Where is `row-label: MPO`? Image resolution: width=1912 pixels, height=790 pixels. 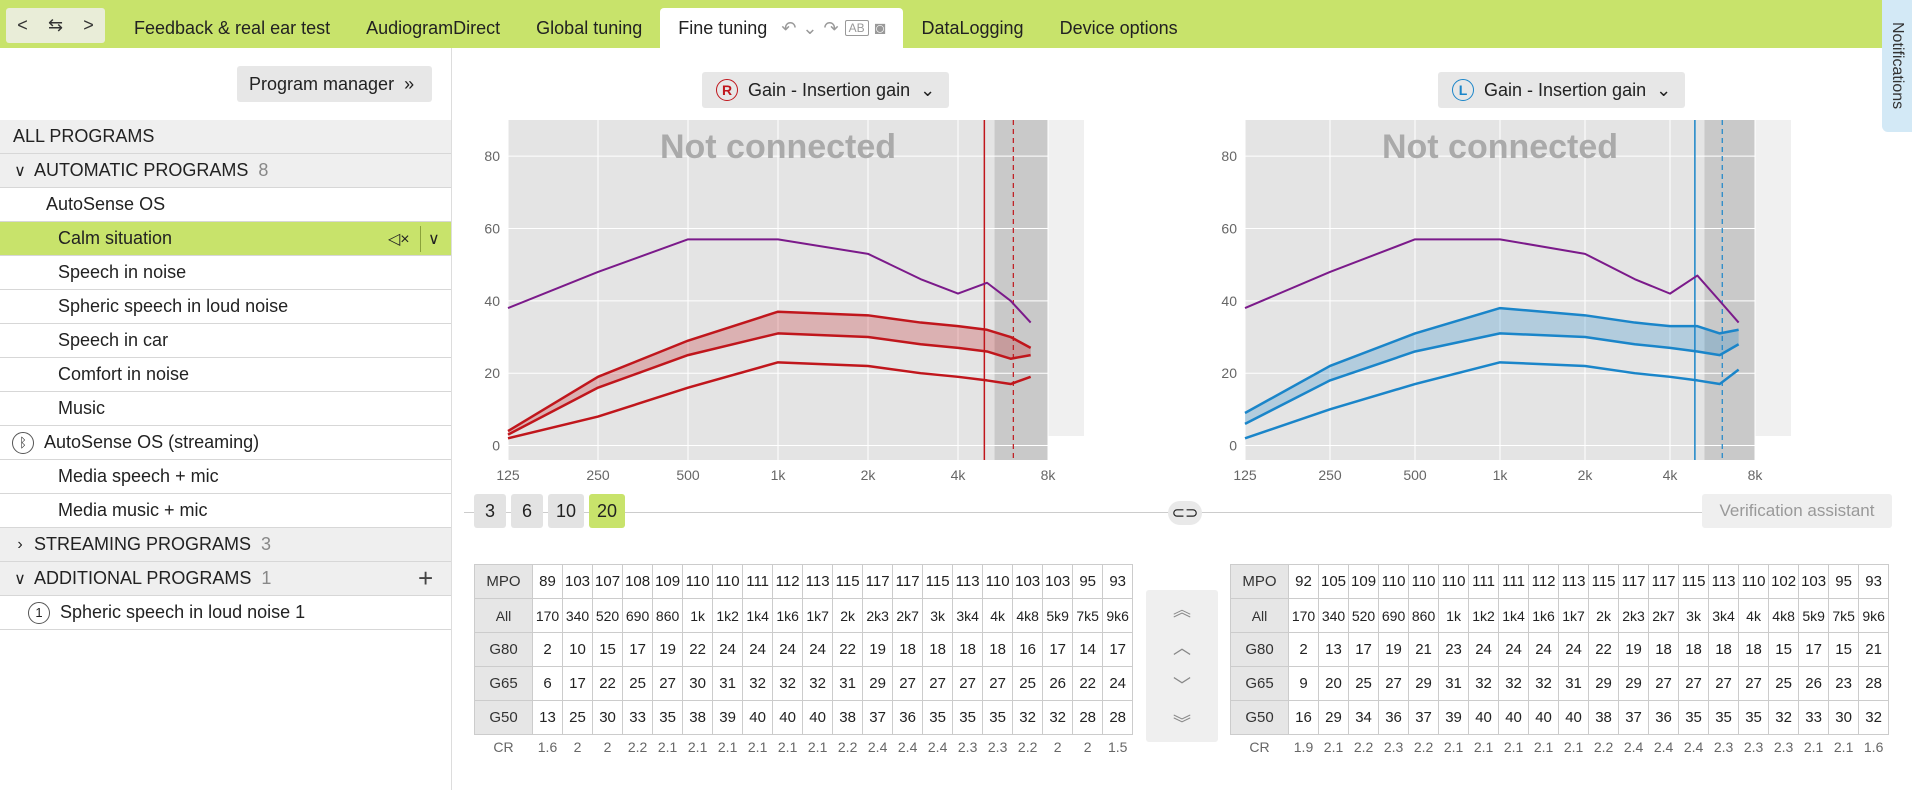 row-label: MPO is located at coordinates (1259, 581).